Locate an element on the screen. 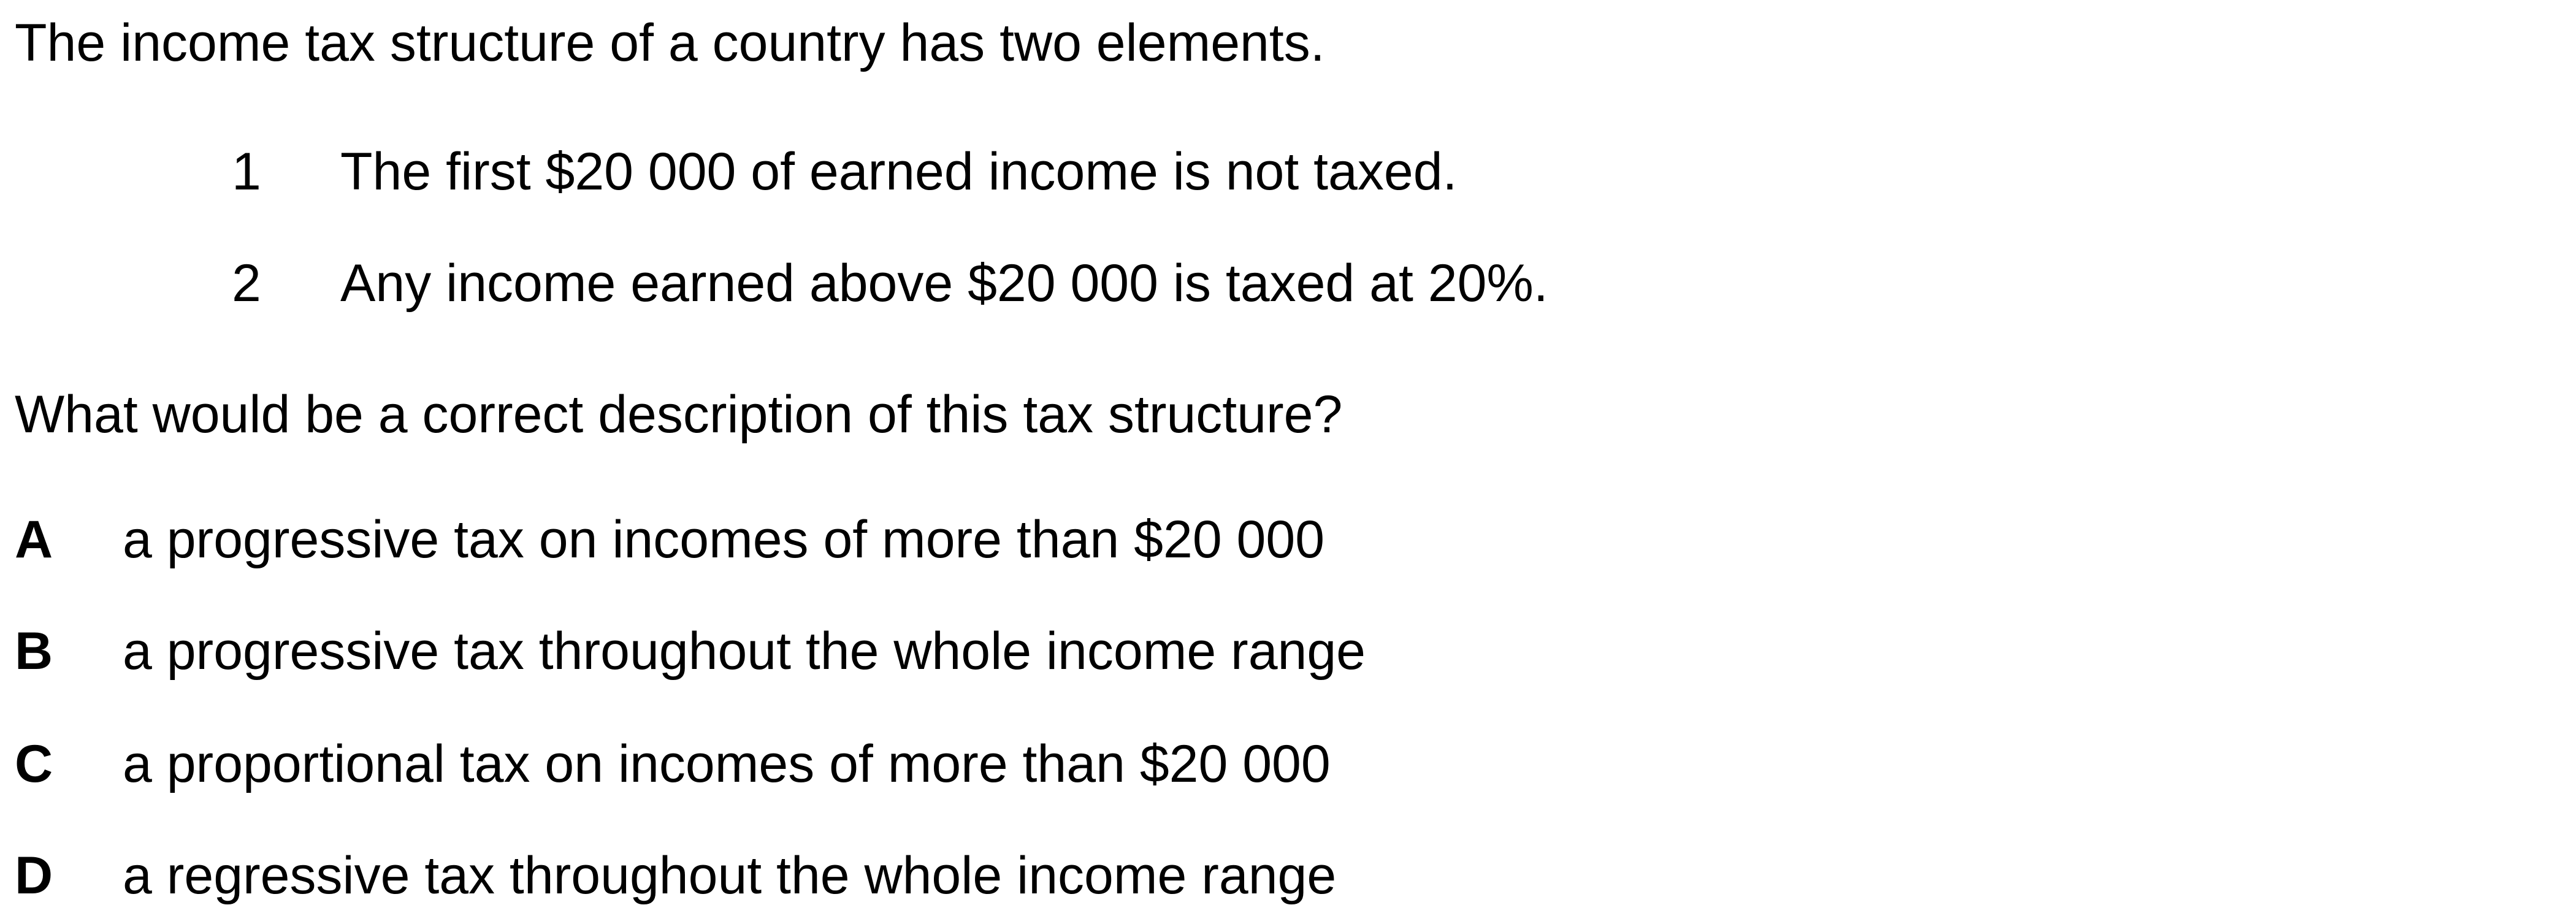 The width and height of the screenshot is (2576, 913). option-letter: B is located at coordinates (34, 651).